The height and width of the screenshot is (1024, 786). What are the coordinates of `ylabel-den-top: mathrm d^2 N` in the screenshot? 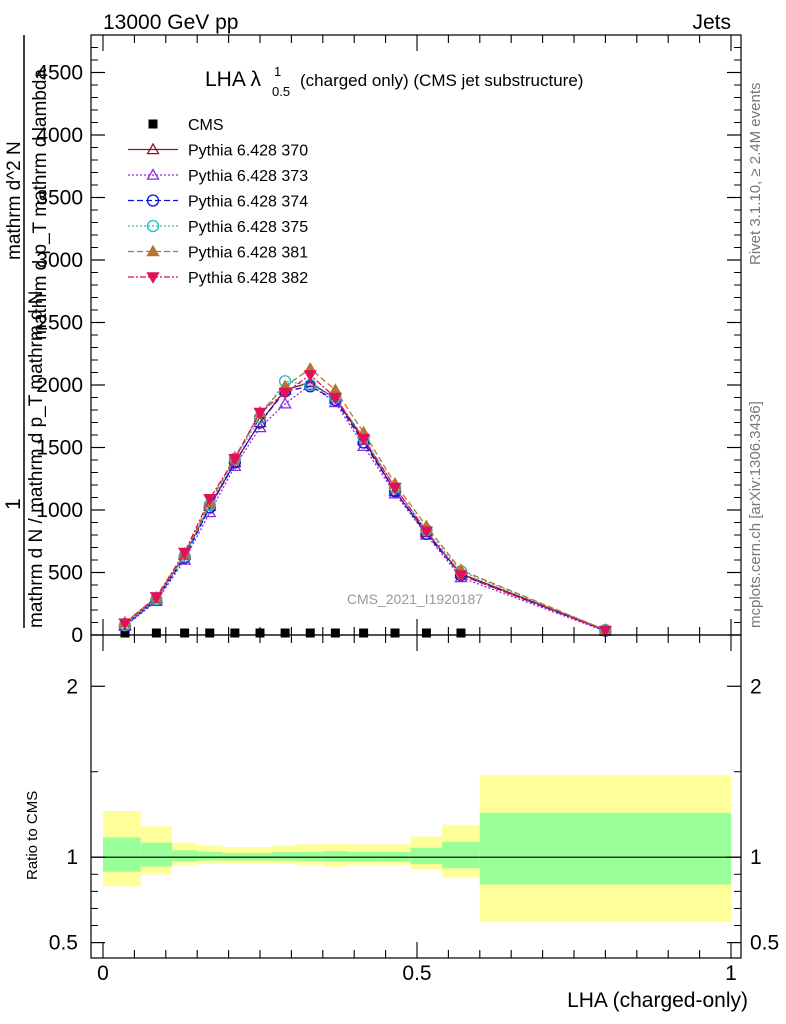 It's located at (14, 200).